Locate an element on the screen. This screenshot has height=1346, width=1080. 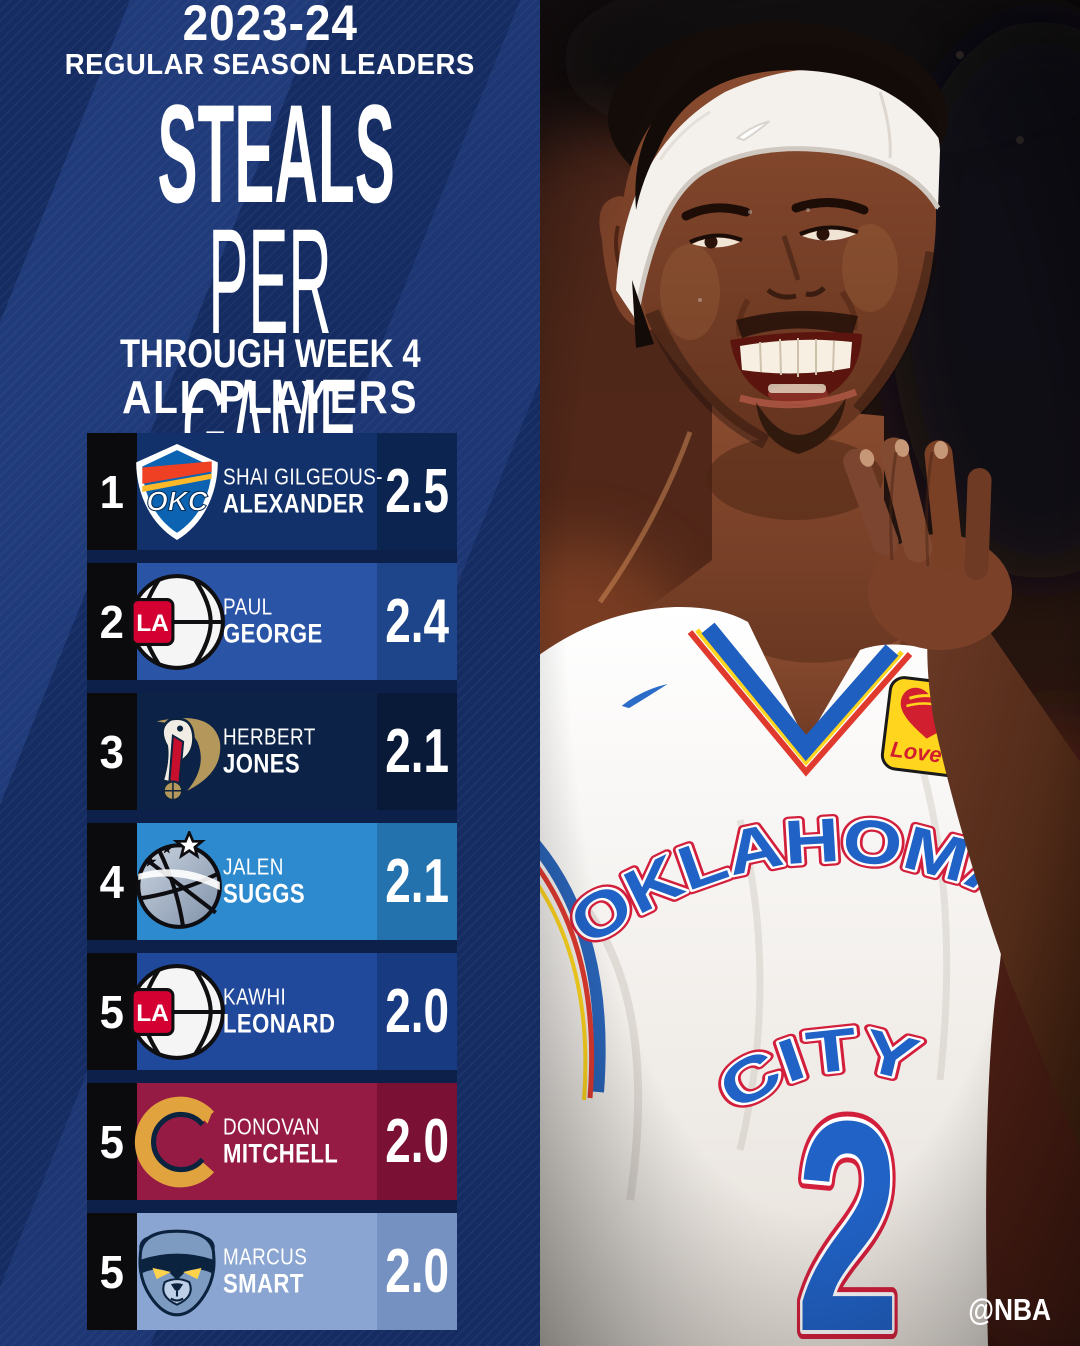
leaderboard-row: 1 SHAI GILGEOUS- ALEXANDER 2.5 is located at coordinates (272, 491).